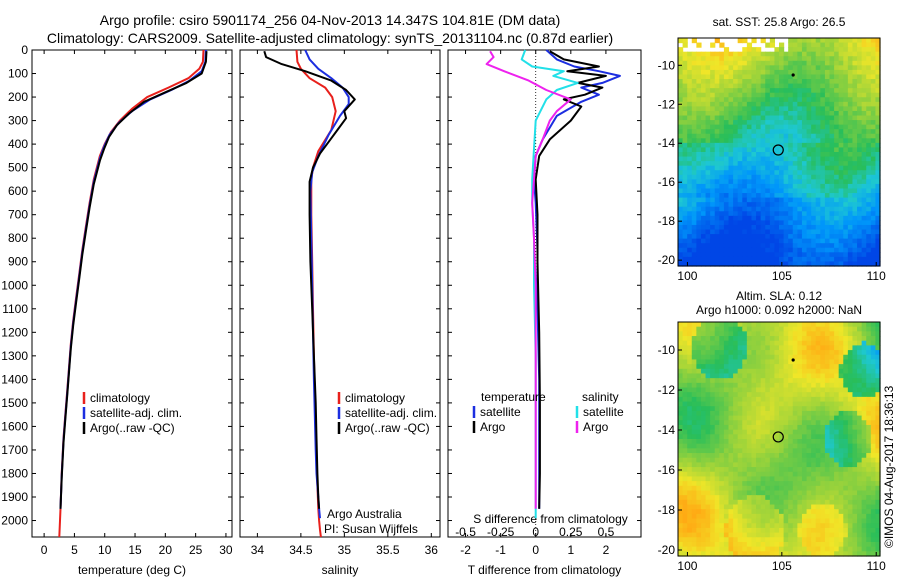 Image resolution: width=900 pixels, height=580 pixels. What do you see at coordinates (667, 550) in the screenshot?
I see `sla-map-ytick-label-5: -20` at bounding box center [667, 550].